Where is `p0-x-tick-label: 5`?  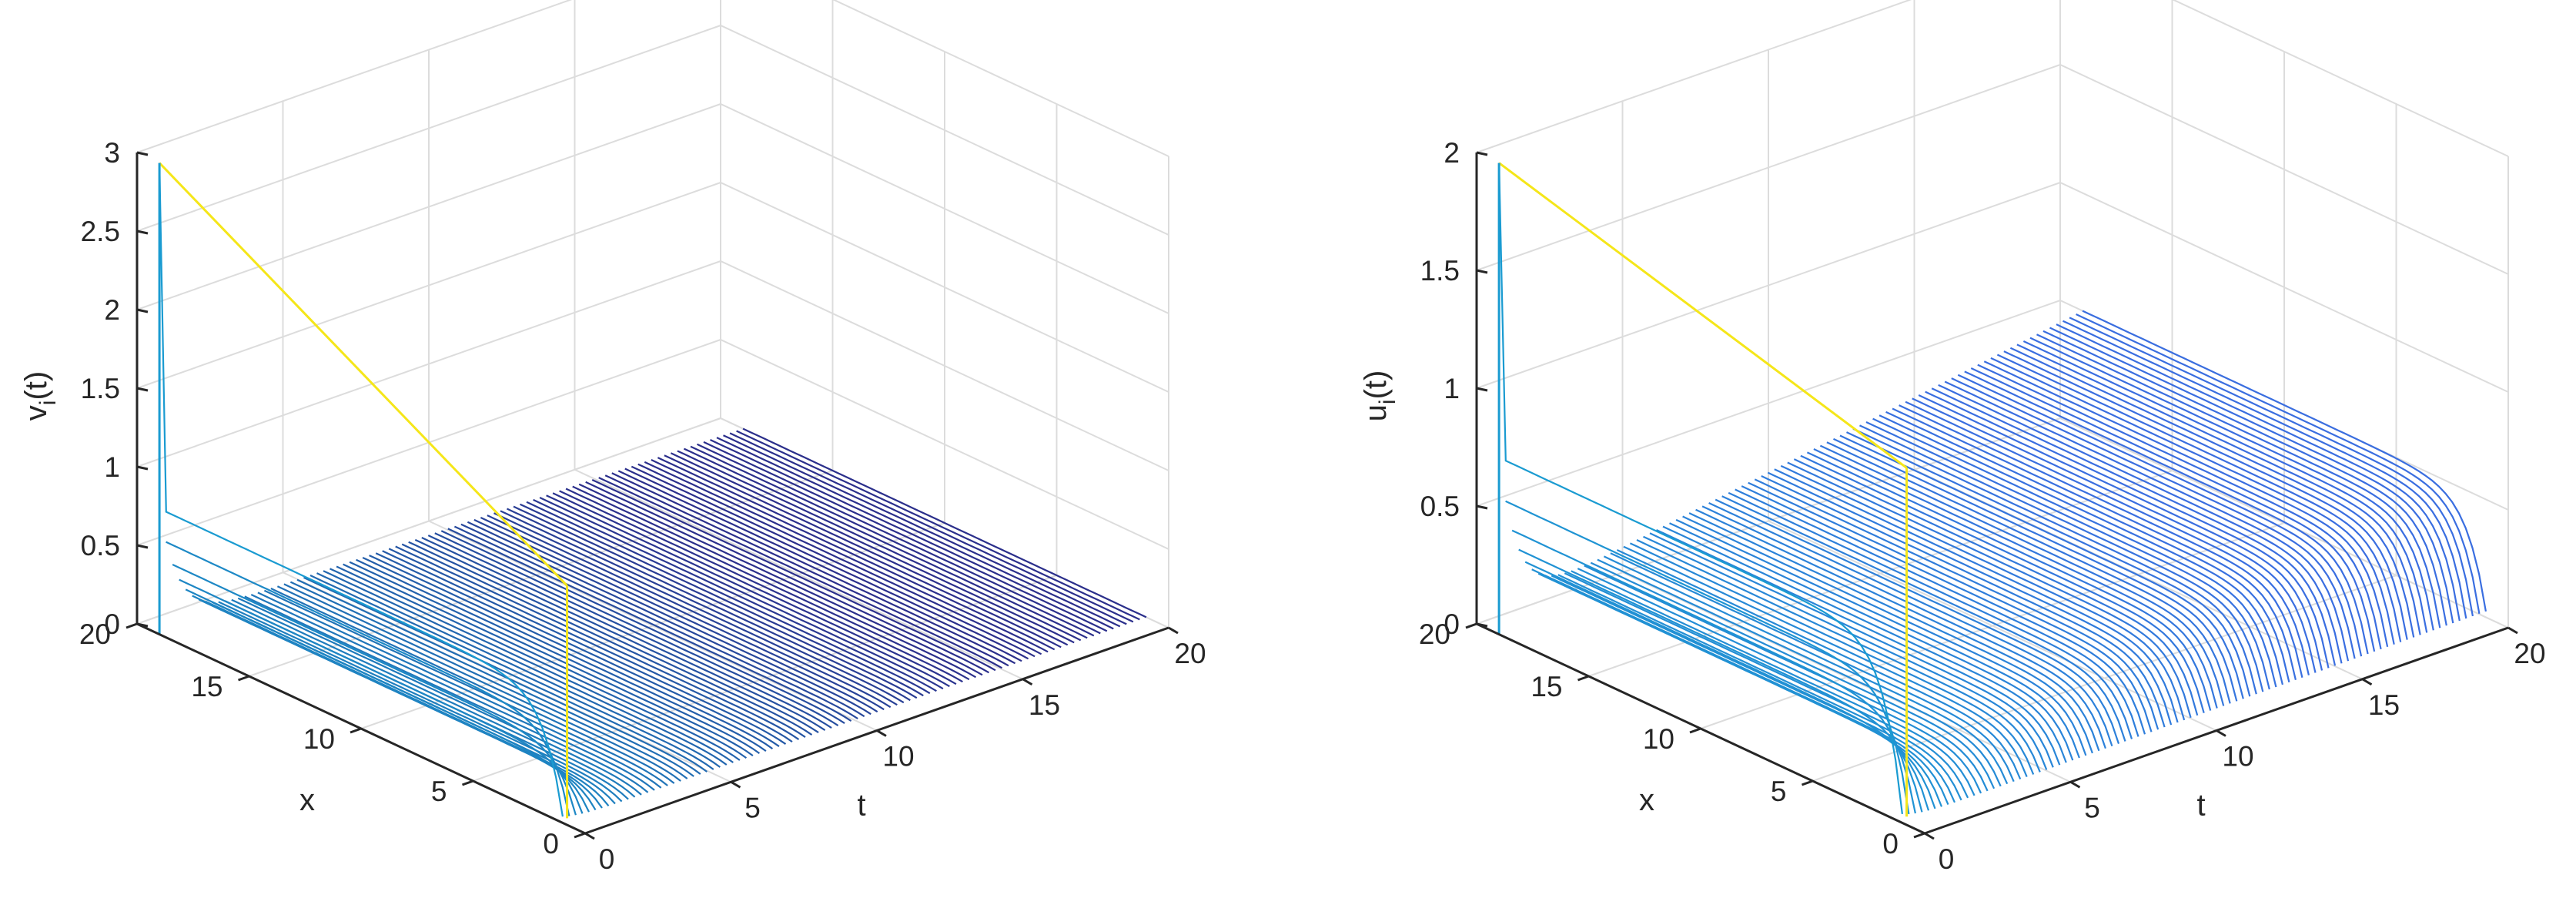
p0-x-tick-label: 5 is located at coordinates (439, 792).